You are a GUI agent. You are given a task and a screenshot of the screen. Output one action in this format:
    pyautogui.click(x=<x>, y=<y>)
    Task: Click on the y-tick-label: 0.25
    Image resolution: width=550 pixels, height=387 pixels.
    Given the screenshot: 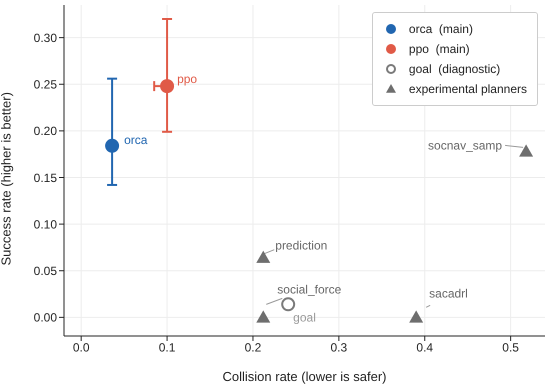 What is the action you would take?
    pyautogui.click(x=46, y=85)
    